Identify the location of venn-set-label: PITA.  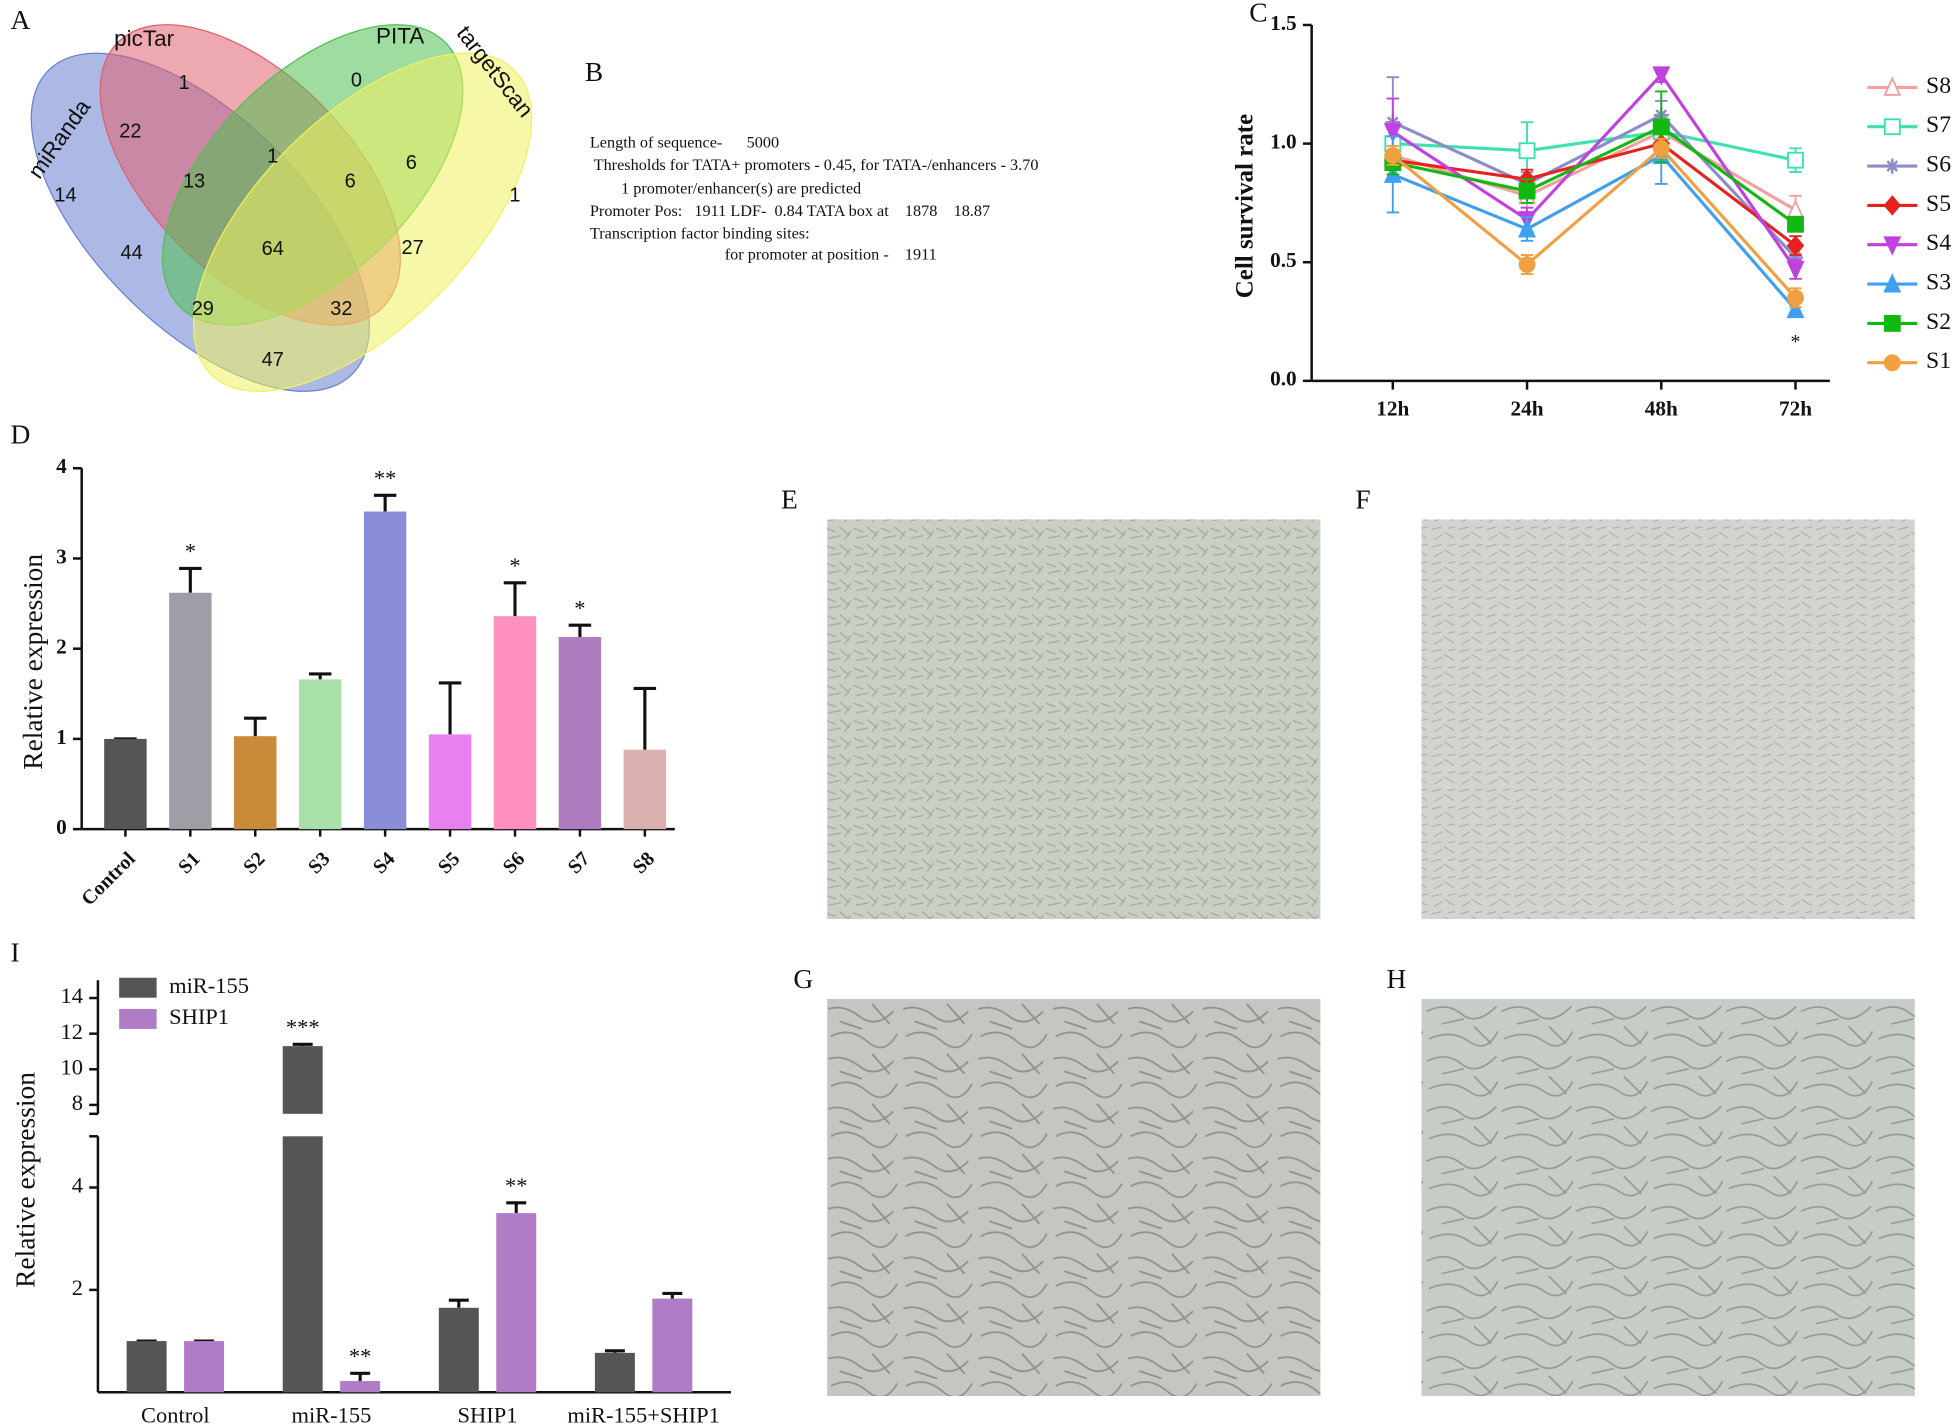
(400, 35).